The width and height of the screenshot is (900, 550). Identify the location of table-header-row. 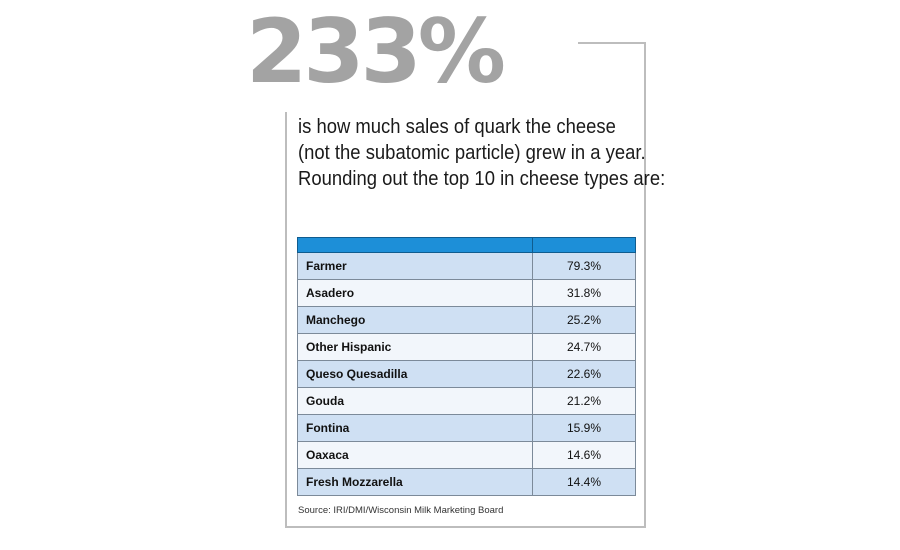
(466, 245).